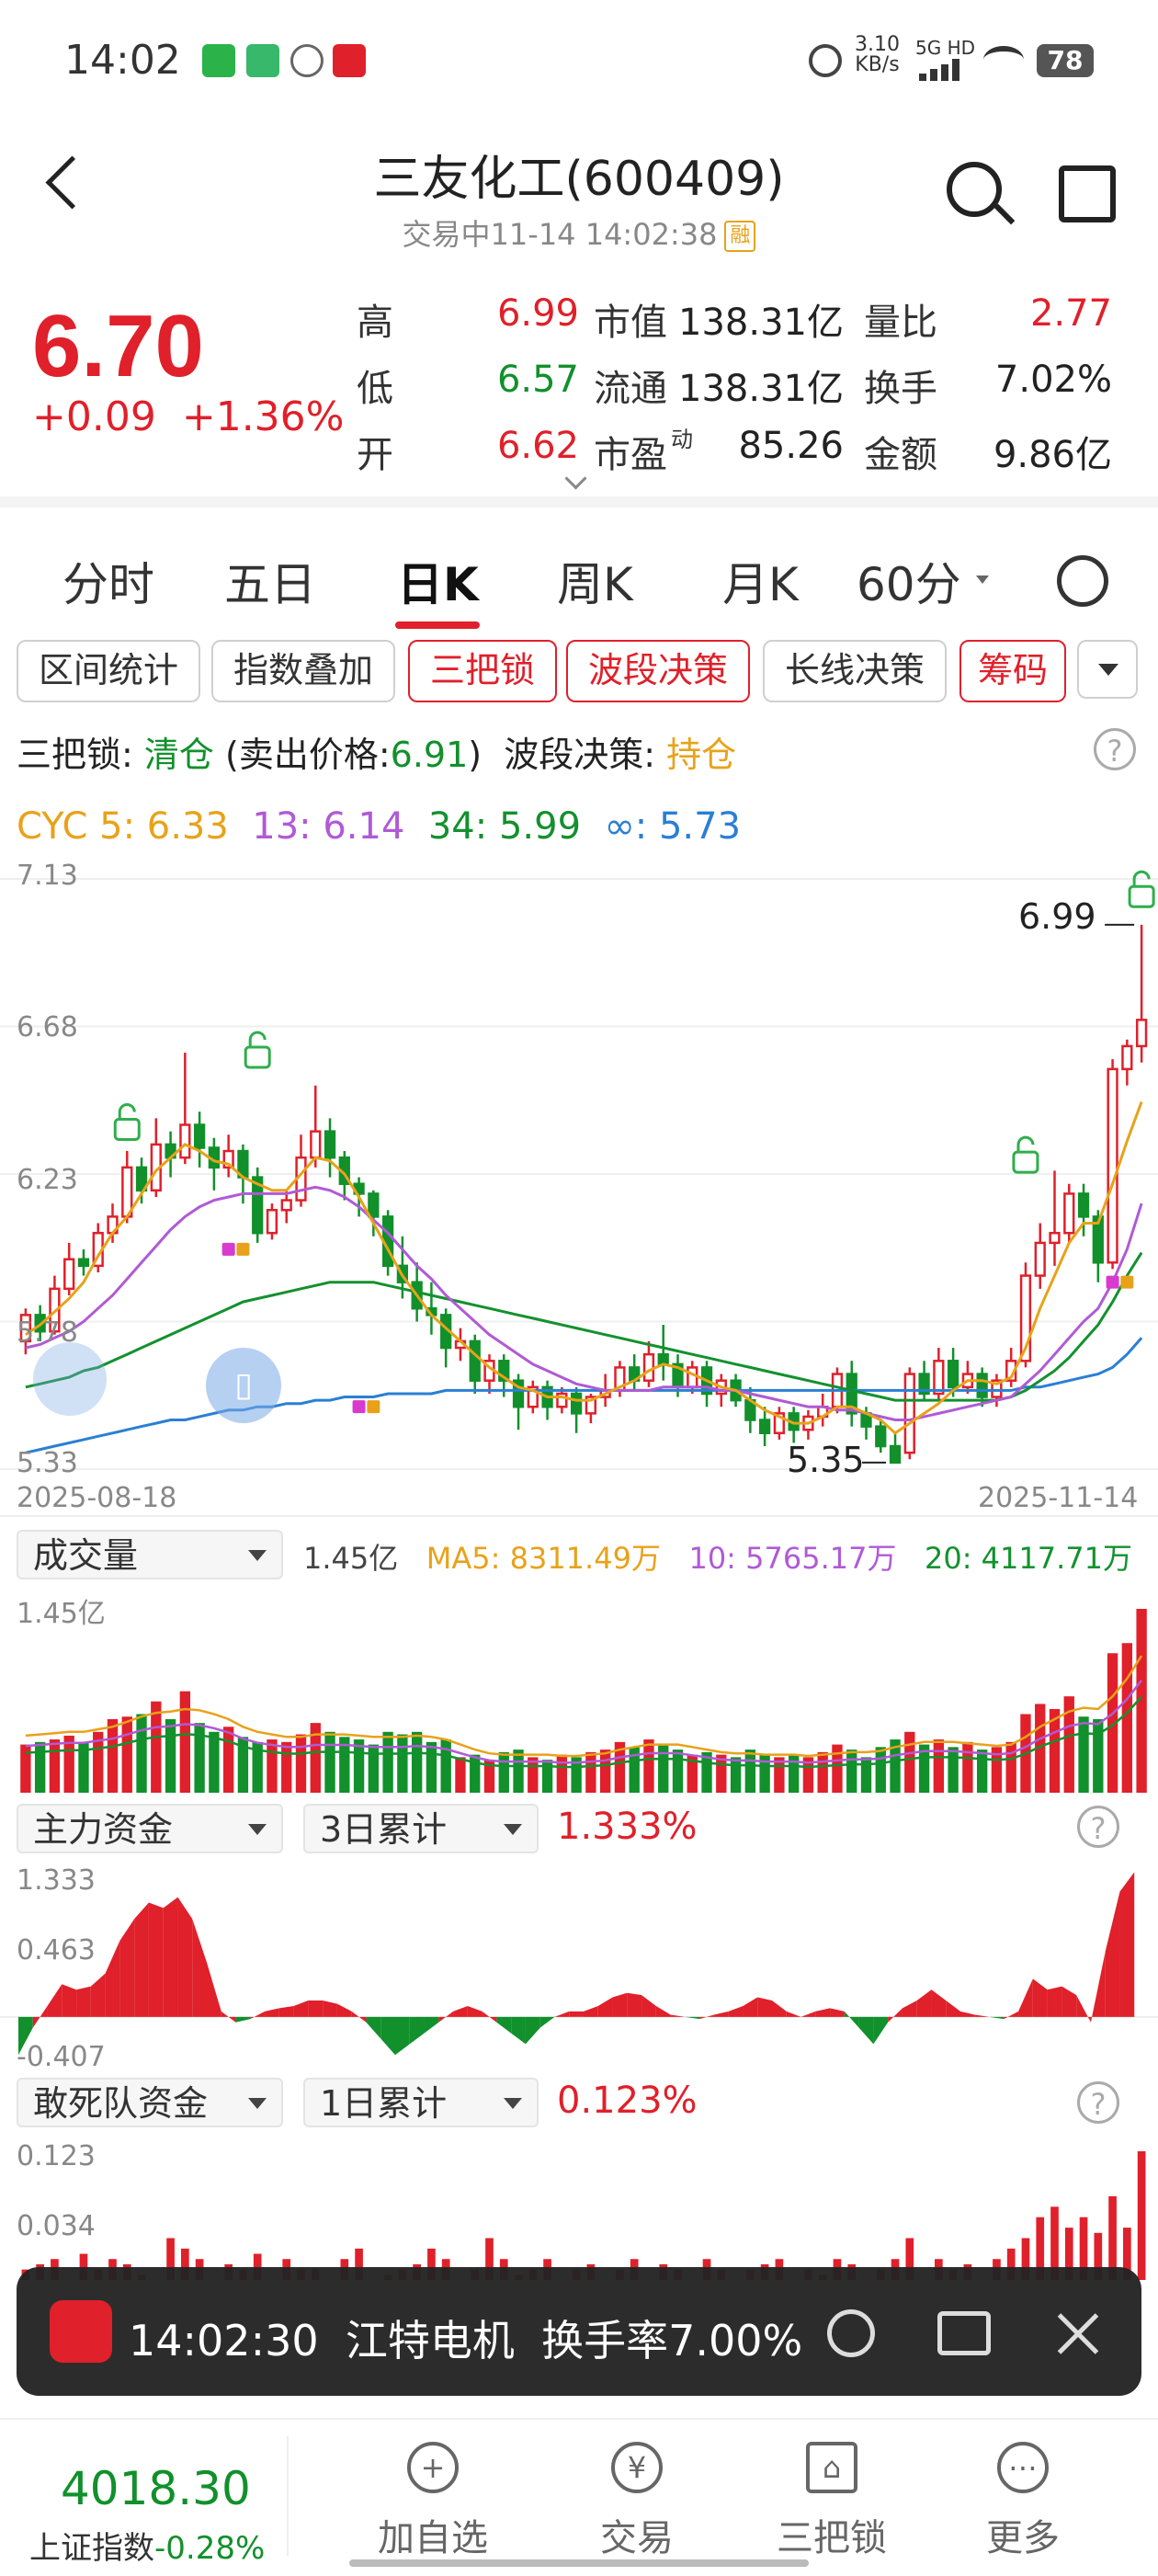 Image resolution: width=1158 pixels, height=2576 pixels. I want to click on more-icon: ⋯, so click(1023, 2467).